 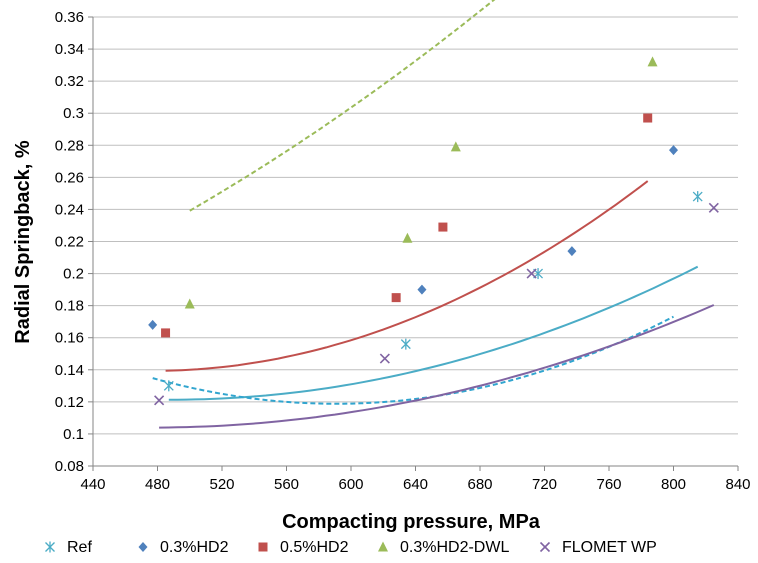 What do you see at coordinates (544, 484) in the screenshot?
I see `x-tick-label: 720` at bounding box center [544, 484].